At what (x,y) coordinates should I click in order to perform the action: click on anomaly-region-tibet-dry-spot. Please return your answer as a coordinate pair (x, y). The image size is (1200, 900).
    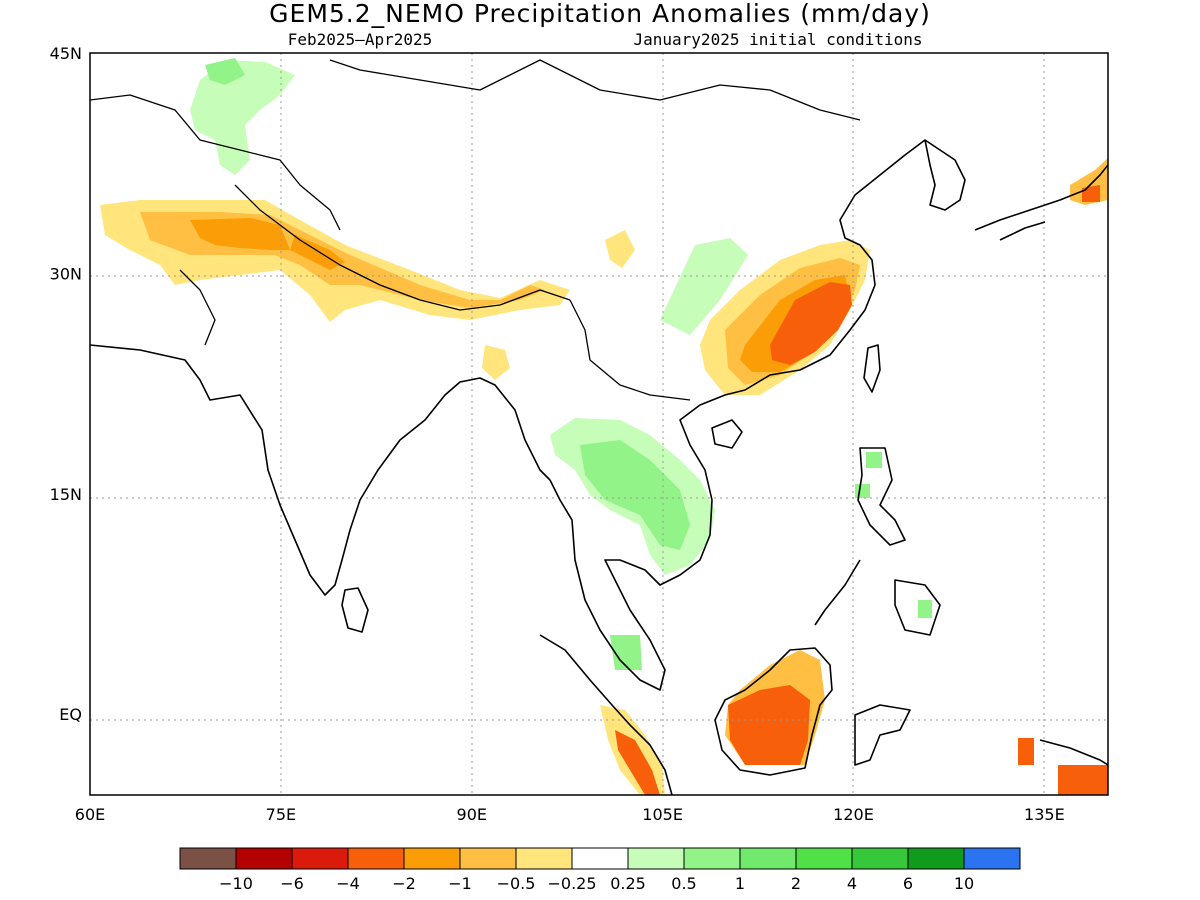
    Looking at the image, I should click on (620, 249).